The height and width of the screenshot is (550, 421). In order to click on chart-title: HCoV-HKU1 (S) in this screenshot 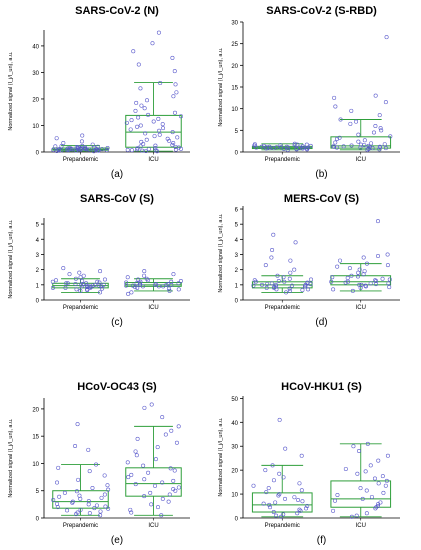, I will do `click(321, 387)`.